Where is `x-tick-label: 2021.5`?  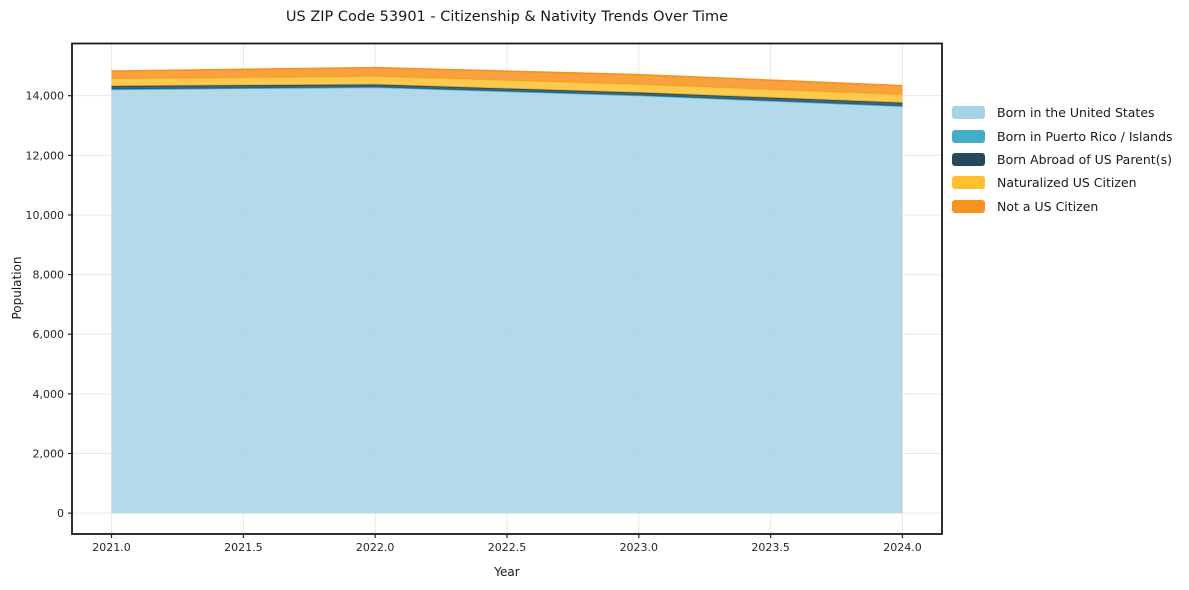
x-tick-label: 2021.5 is located at coordinates (243, 547).